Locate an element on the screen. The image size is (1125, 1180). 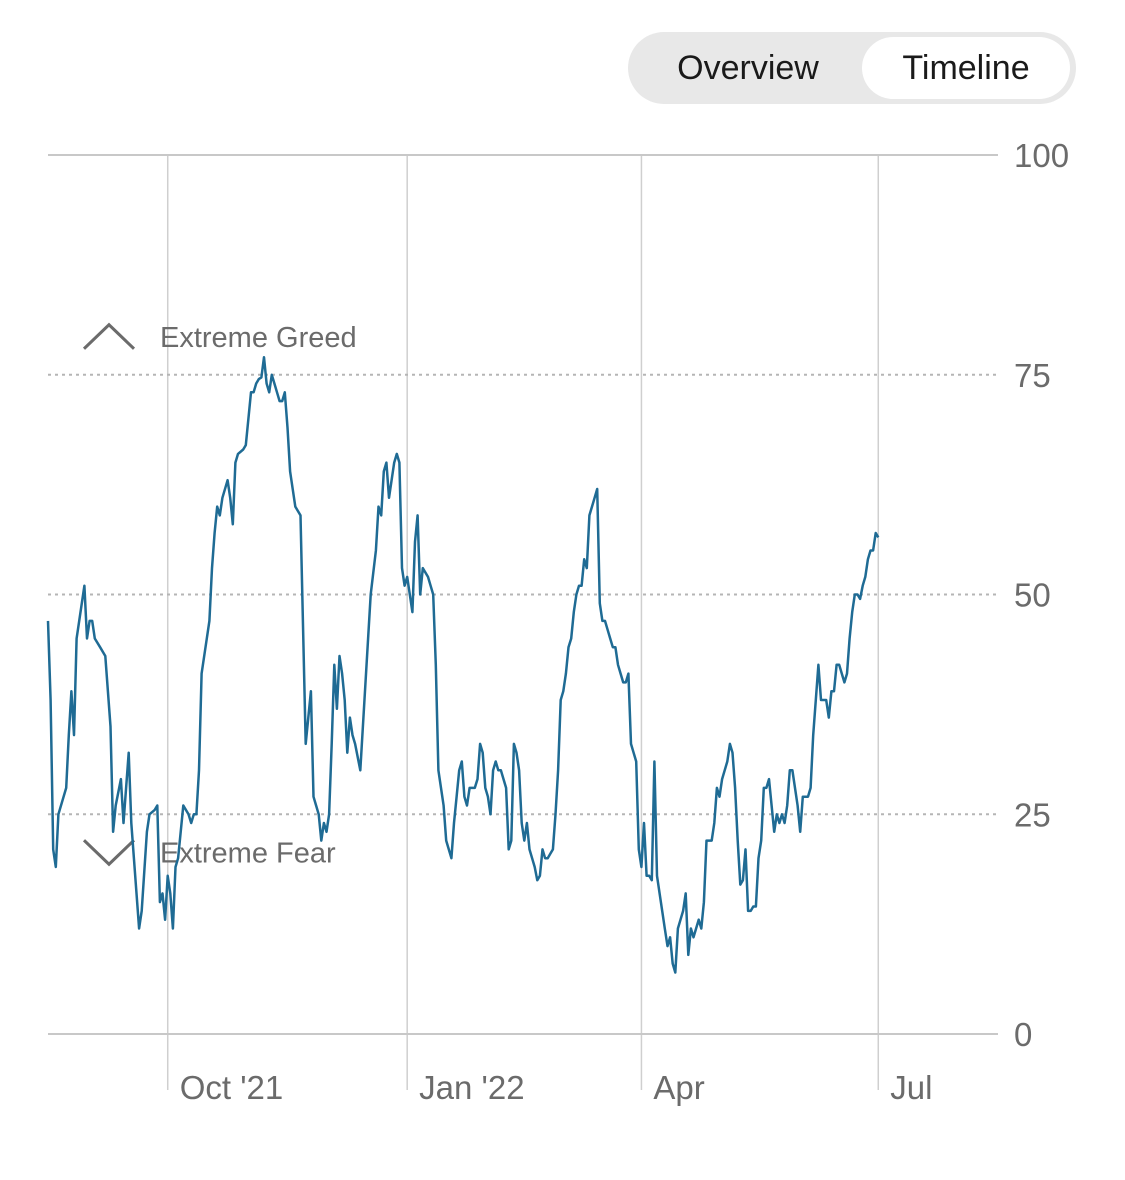
overview-tab: Overview is located at coordinates (748, 68).